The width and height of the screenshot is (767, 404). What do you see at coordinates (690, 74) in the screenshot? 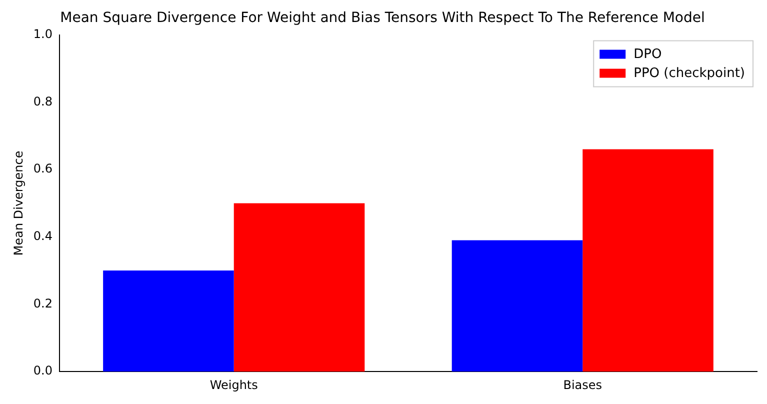
I see `legend-label: PPO (checkpoint)` at bounding box center [690, 74].